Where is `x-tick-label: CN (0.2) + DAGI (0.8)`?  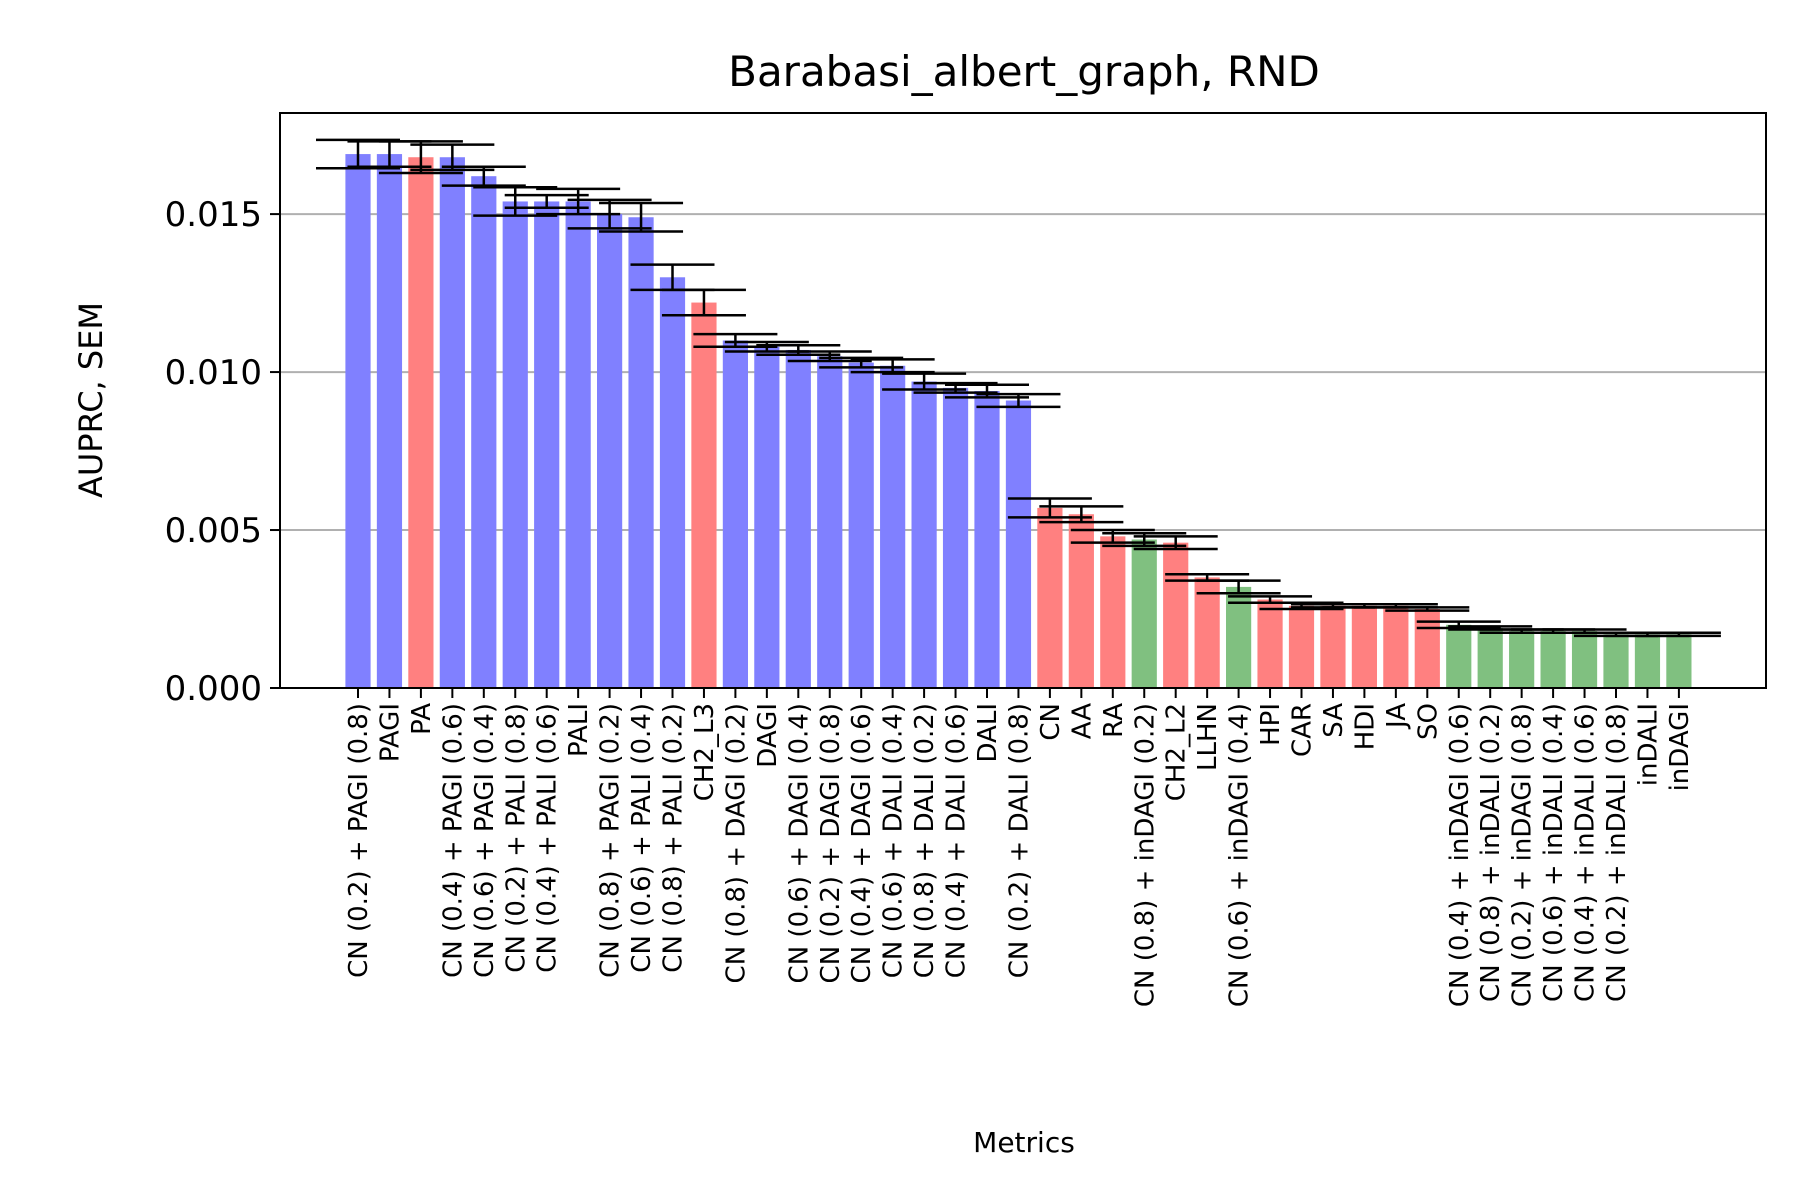 x-tick-label: CN (0.2) + DAGI (0.8) is located at coordinates (831, 843).